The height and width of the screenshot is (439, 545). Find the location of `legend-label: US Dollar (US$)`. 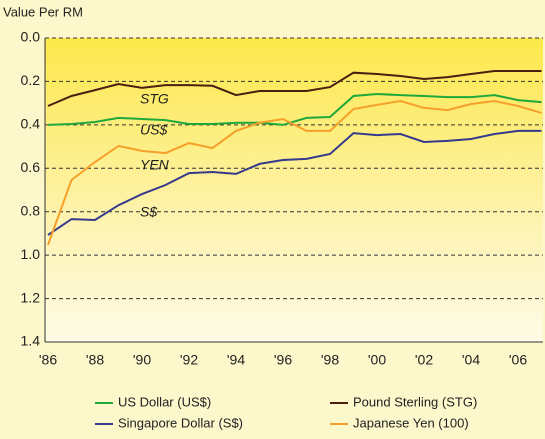

legend-label: US Dollar (US$) is located at coordinates (164, 401).